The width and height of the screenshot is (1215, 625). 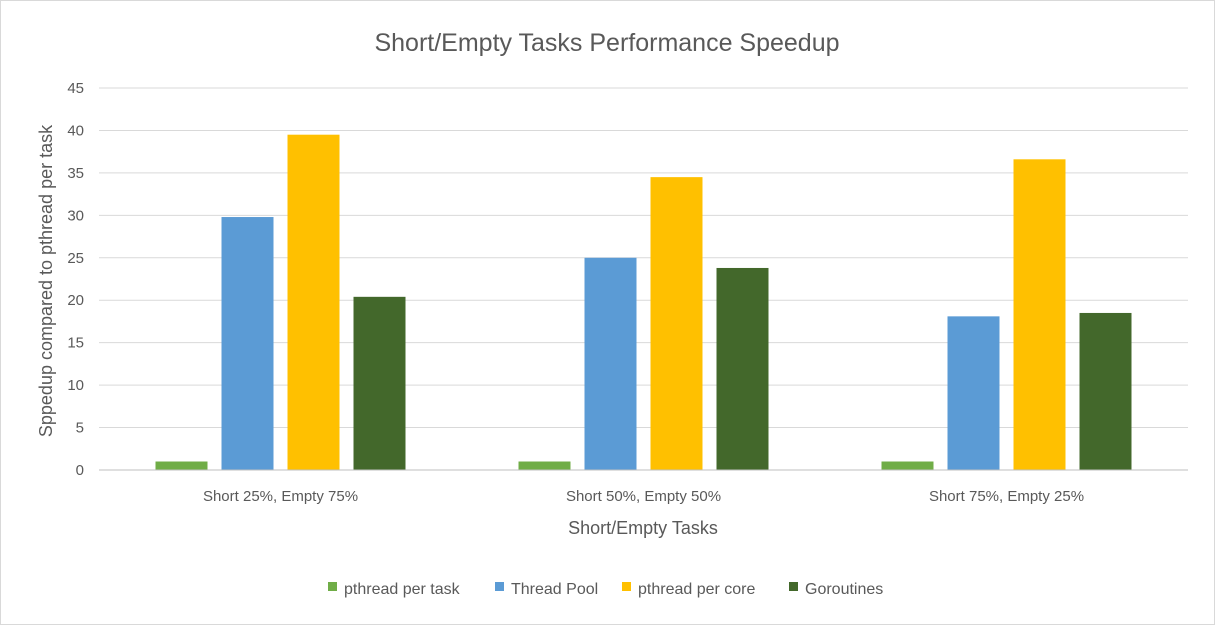 What do you see at coordinates (1006, 496) in the screenshot?
I see `x-tick-label-2: Short 75%, Empty 25%` at bounding box center [1006, 496].